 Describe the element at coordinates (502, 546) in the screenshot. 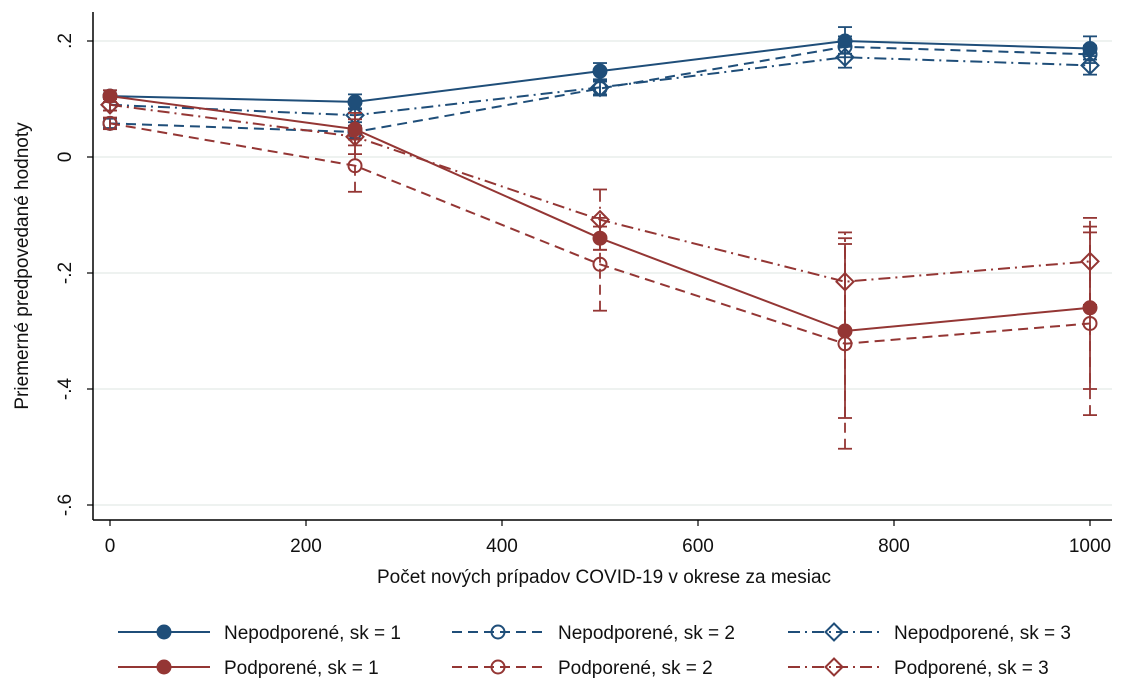

I see `x-tick-label: 400` at that location.